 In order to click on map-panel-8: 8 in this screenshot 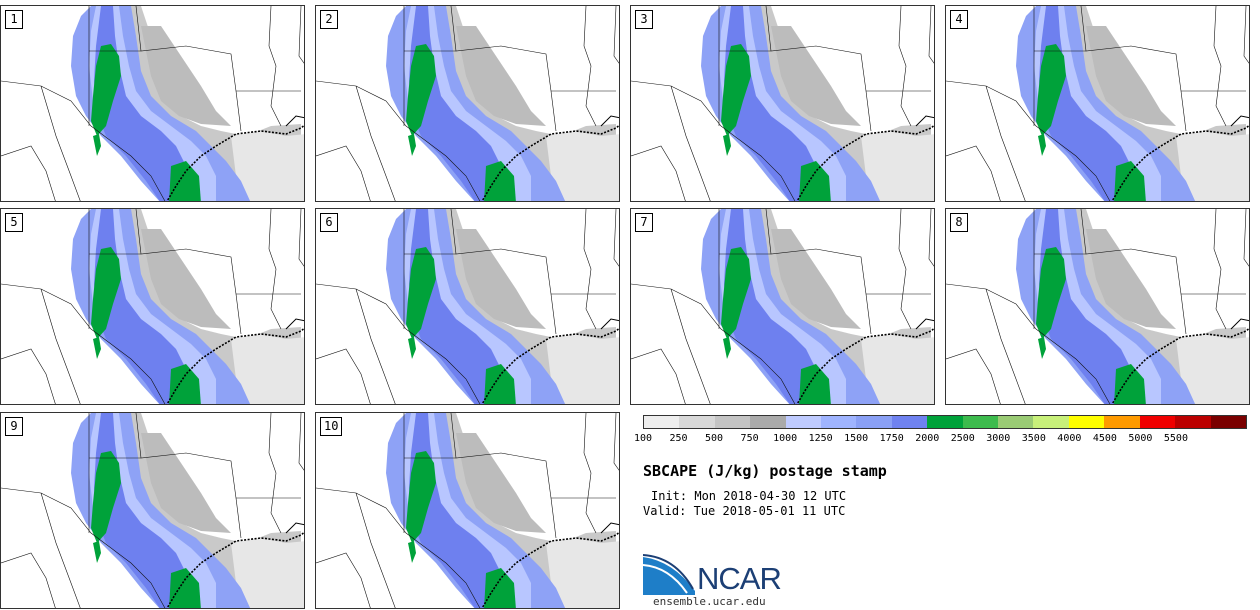, I will do `click(1097, 306)`.